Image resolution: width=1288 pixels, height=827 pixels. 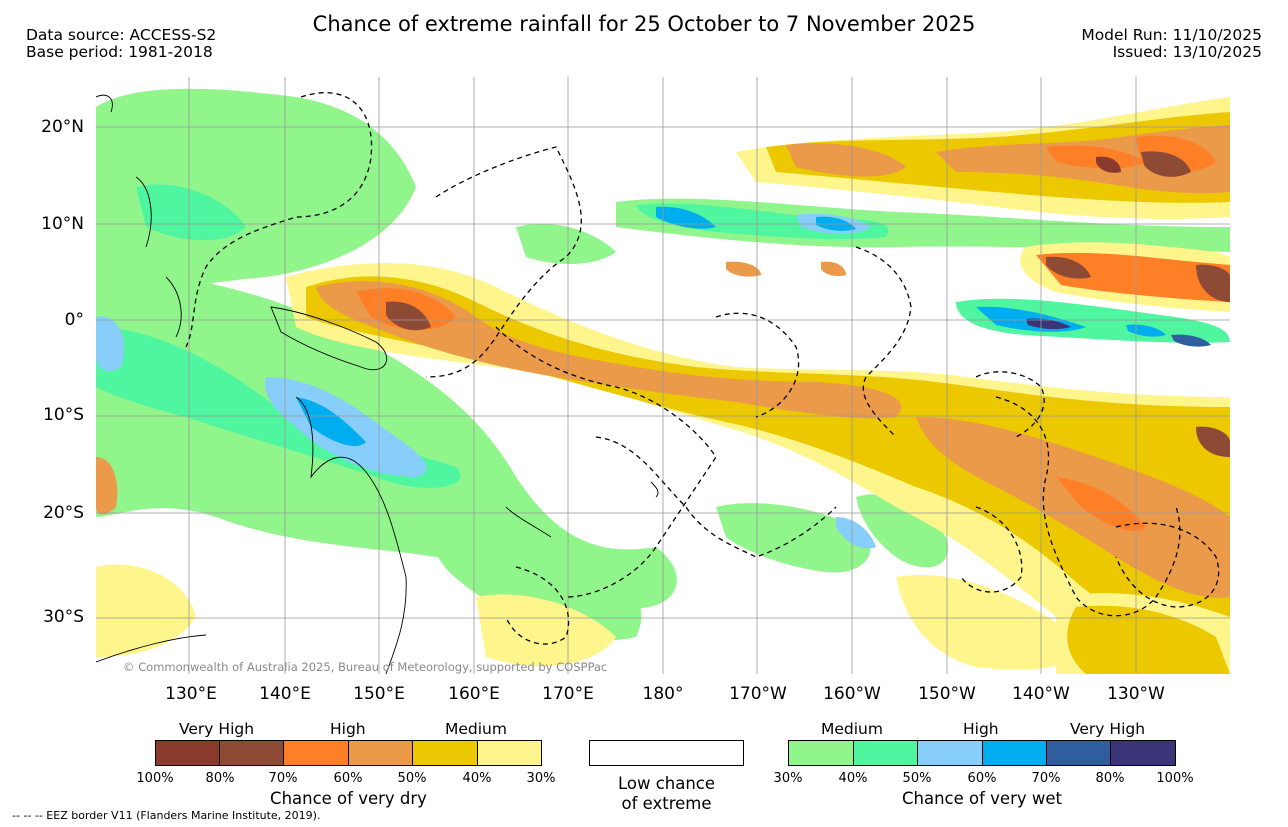 I want to click on lon-label-160e: 160°E, so click(x=474, y=694).